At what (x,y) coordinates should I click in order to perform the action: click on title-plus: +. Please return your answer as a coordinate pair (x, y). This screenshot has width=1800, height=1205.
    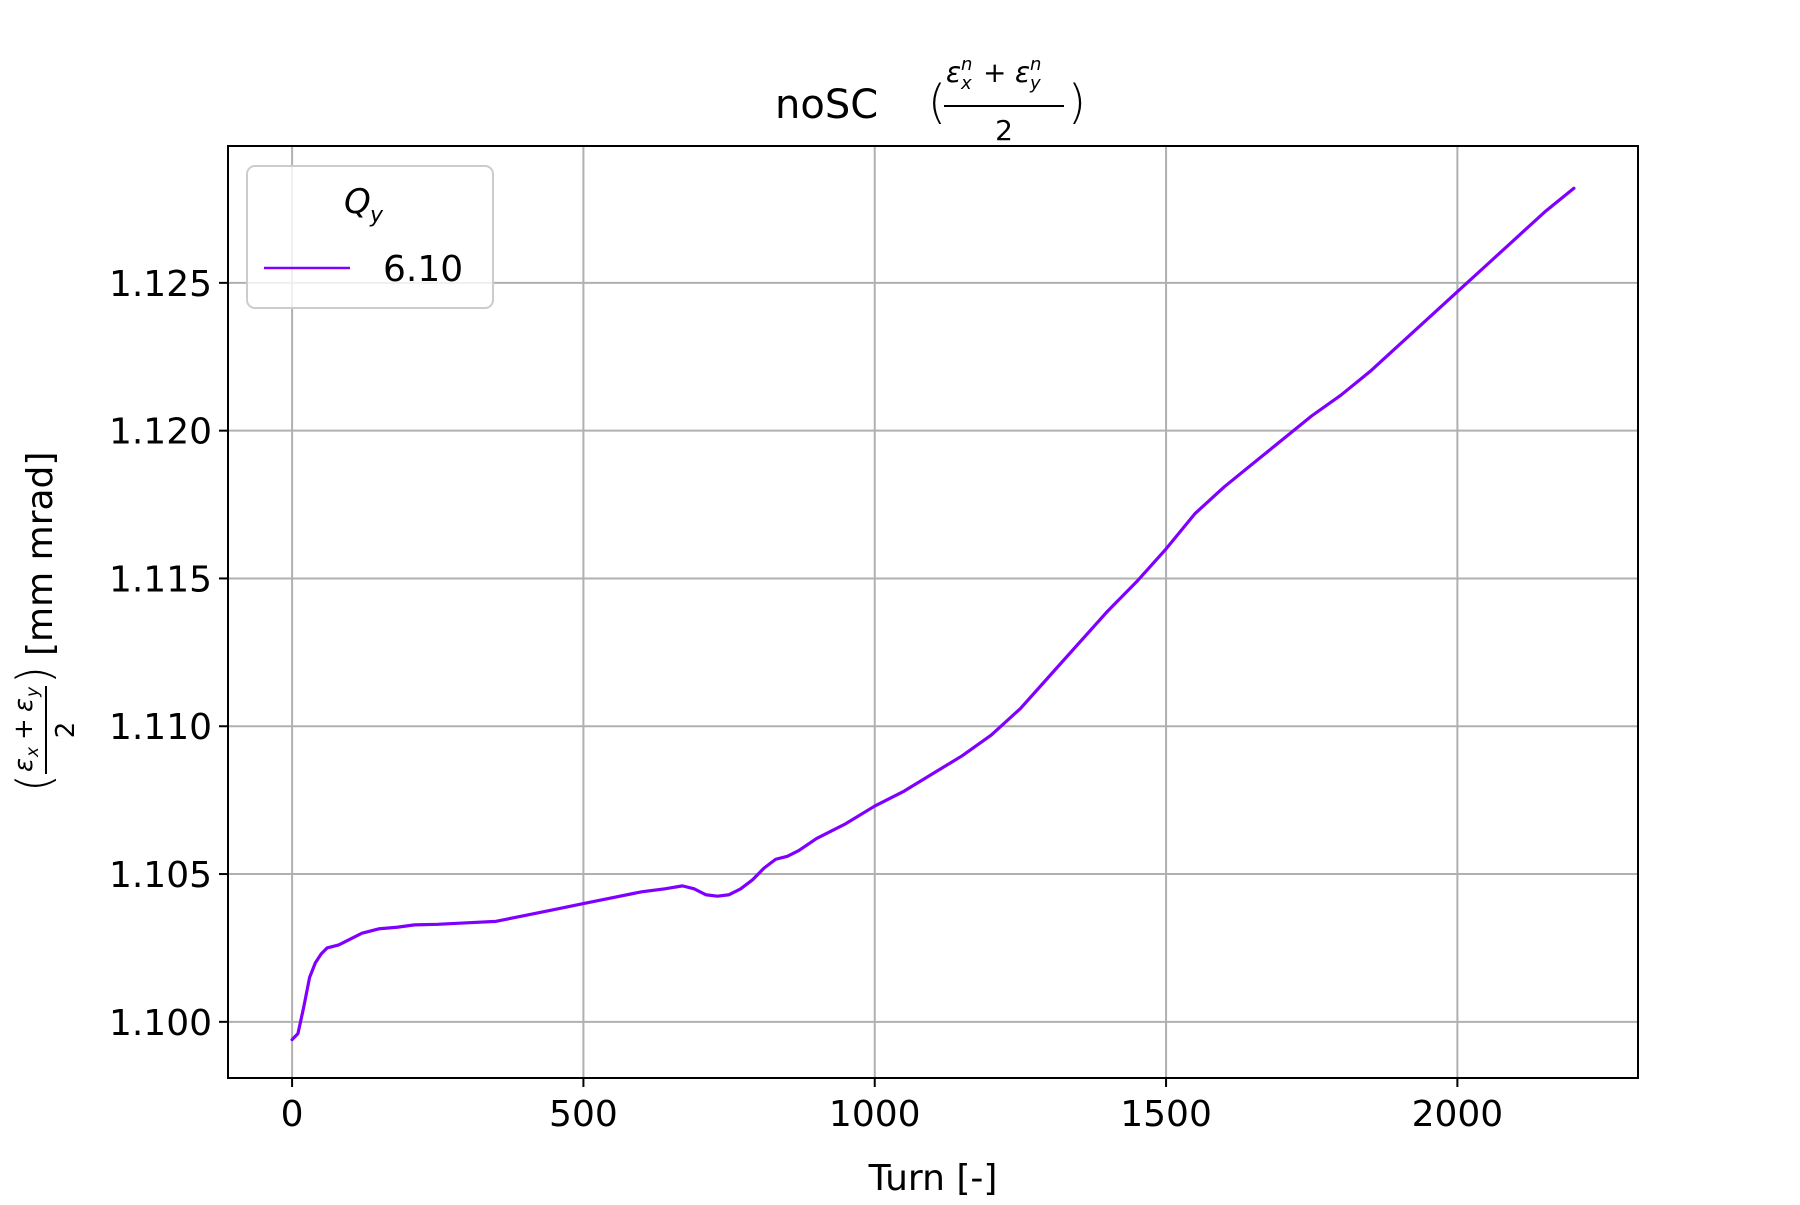
    Looking at the image, I should click on (994, 72).